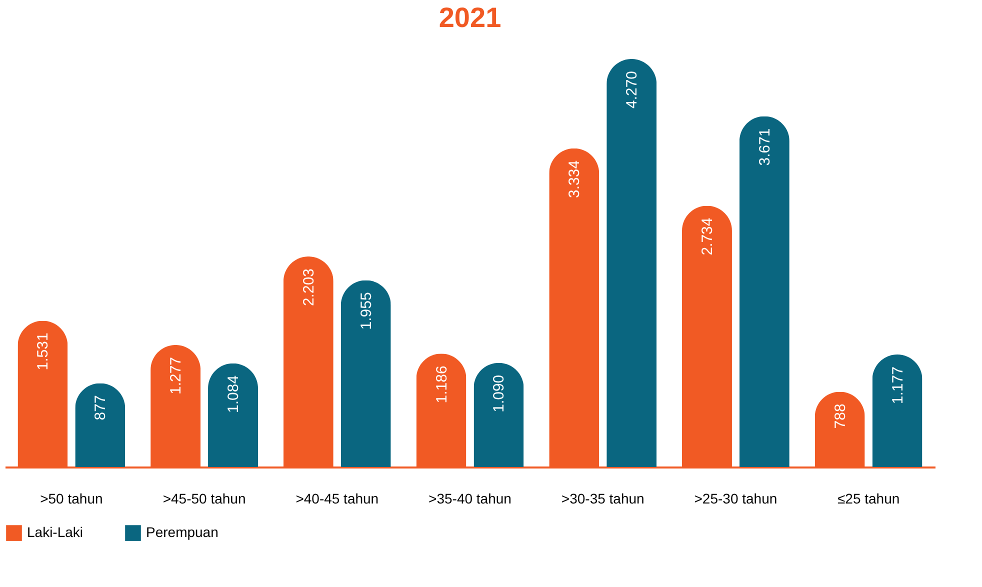  What do you see at coordinates (575, 179) in the screenshot?
I see `data-label: 3.334` at bounding box center [575, 179].